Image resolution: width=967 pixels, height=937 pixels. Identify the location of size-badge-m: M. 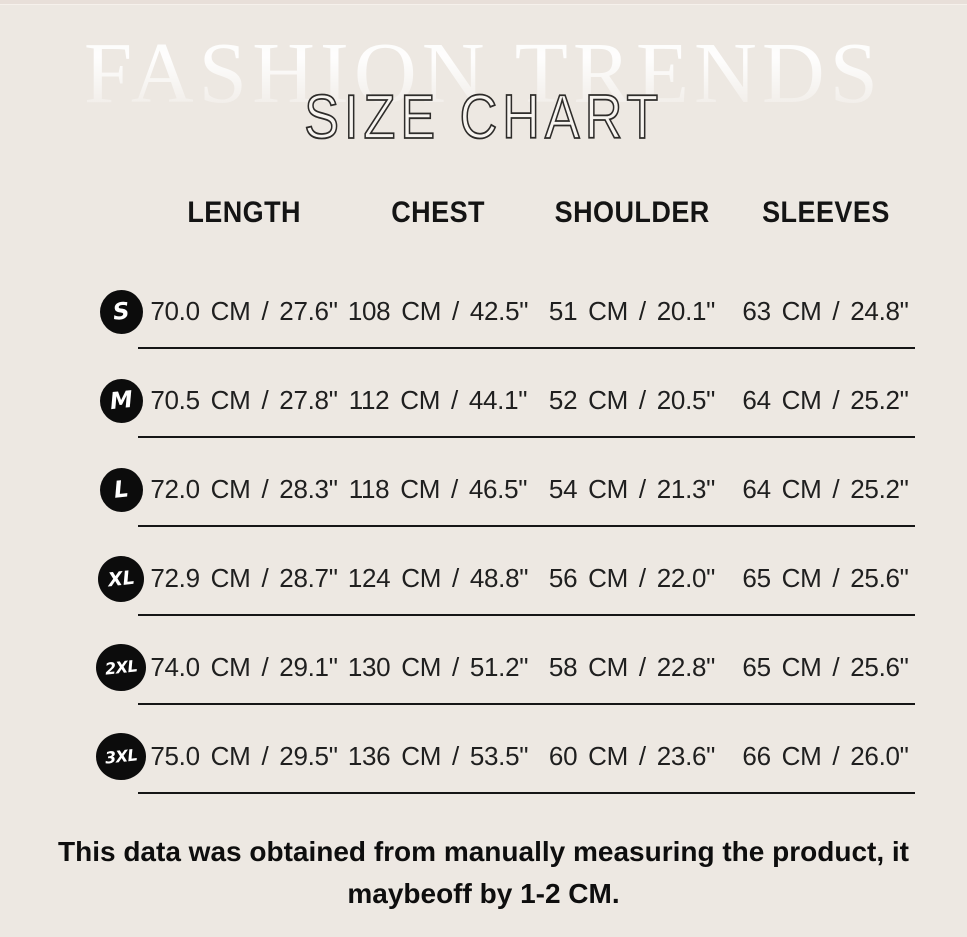
(121, 400).